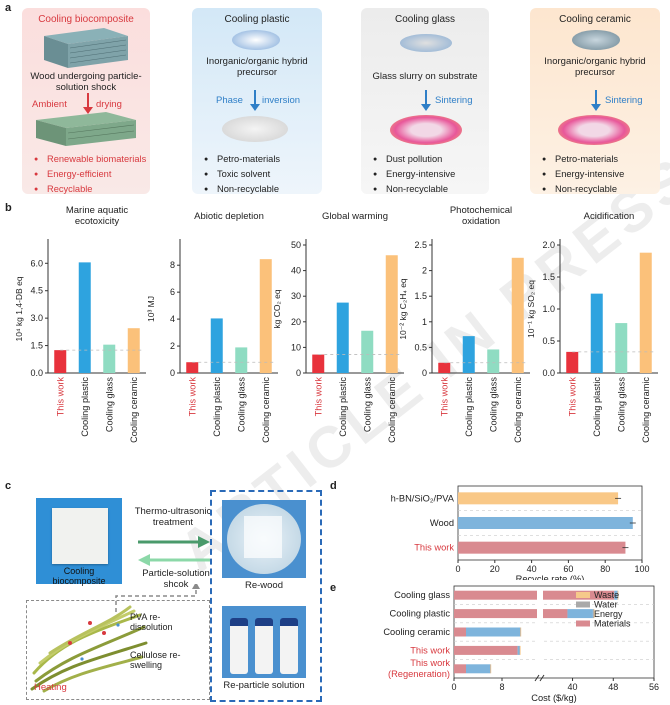  What do you see at coordinates (296, 296) in the screenshot?
I see `y-tick-label: 30` at bounding box center [296, 296].